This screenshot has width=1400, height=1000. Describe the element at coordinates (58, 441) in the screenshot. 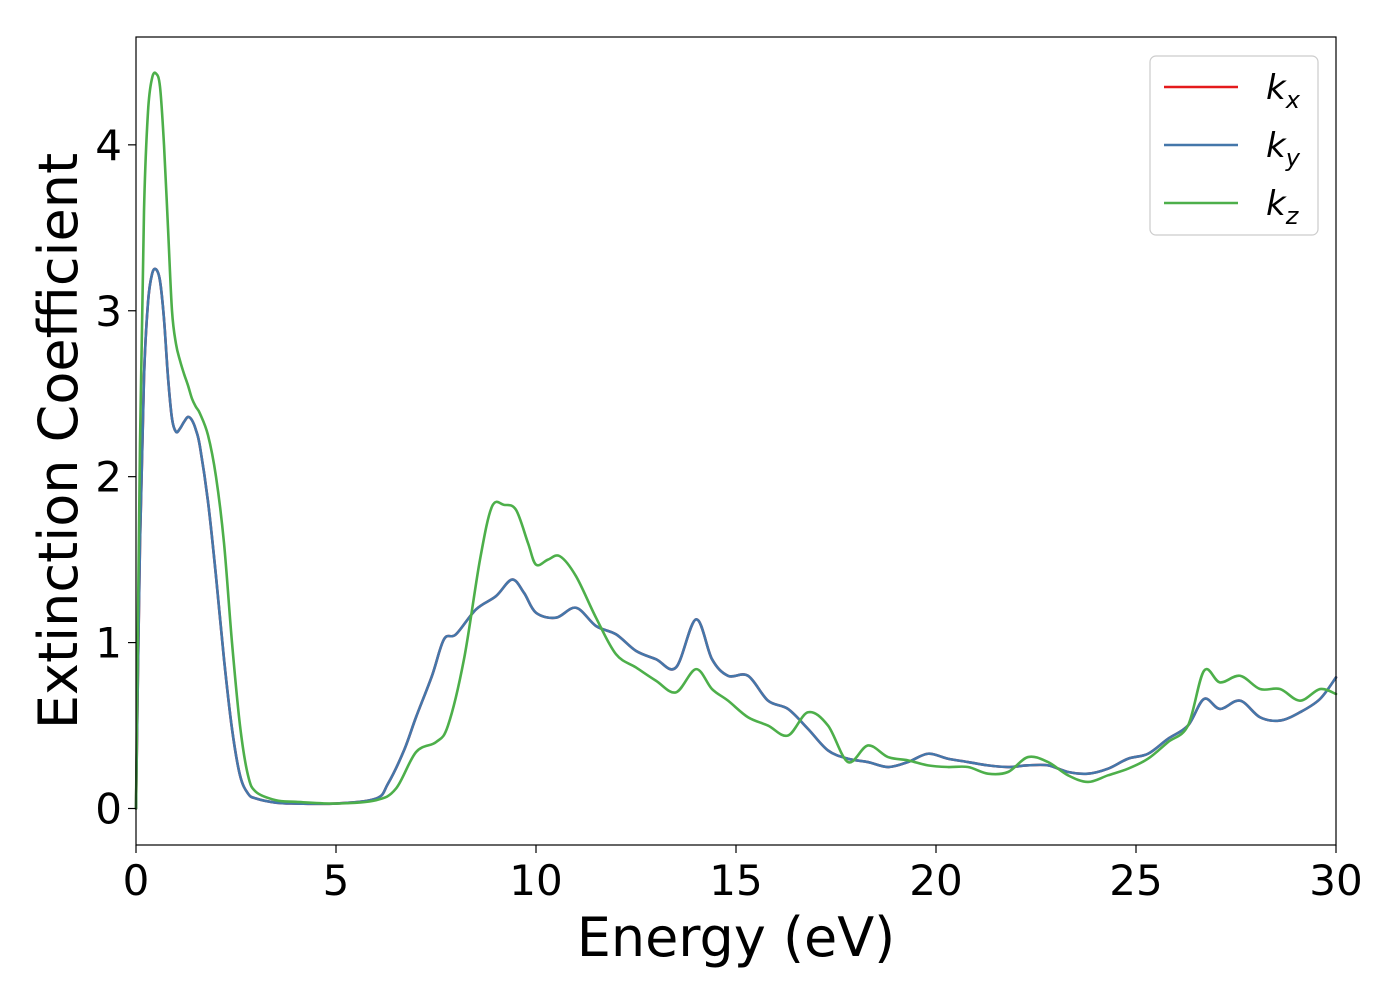

I see `y-axis-label: Extinction Coefficient` at that location.